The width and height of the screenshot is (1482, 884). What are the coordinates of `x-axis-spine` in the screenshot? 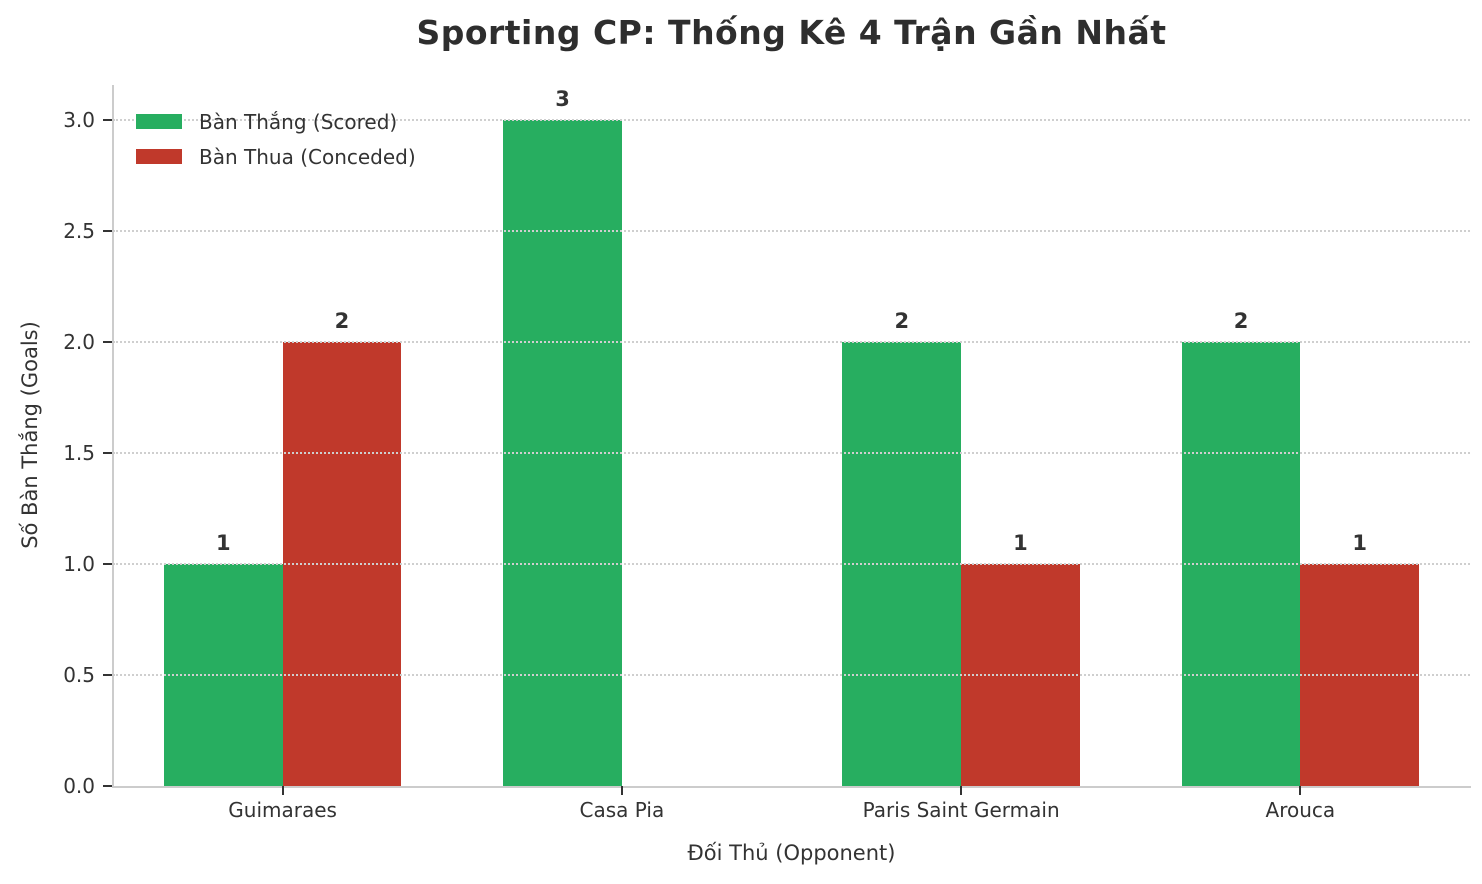 It's located at (791, 787).